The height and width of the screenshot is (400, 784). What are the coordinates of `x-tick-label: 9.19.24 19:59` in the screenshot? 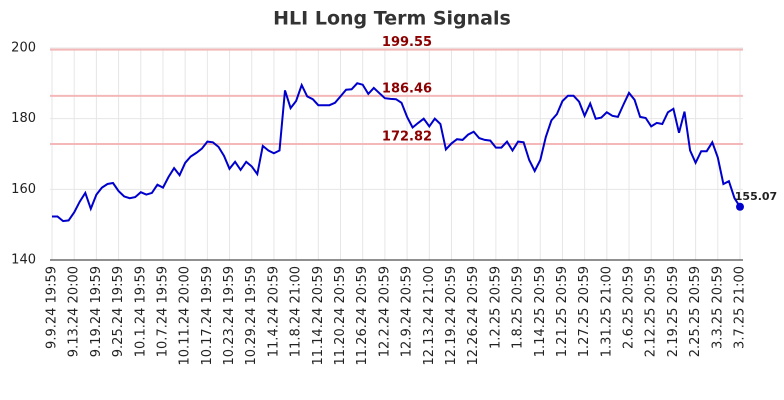 It's located at (96, 311).